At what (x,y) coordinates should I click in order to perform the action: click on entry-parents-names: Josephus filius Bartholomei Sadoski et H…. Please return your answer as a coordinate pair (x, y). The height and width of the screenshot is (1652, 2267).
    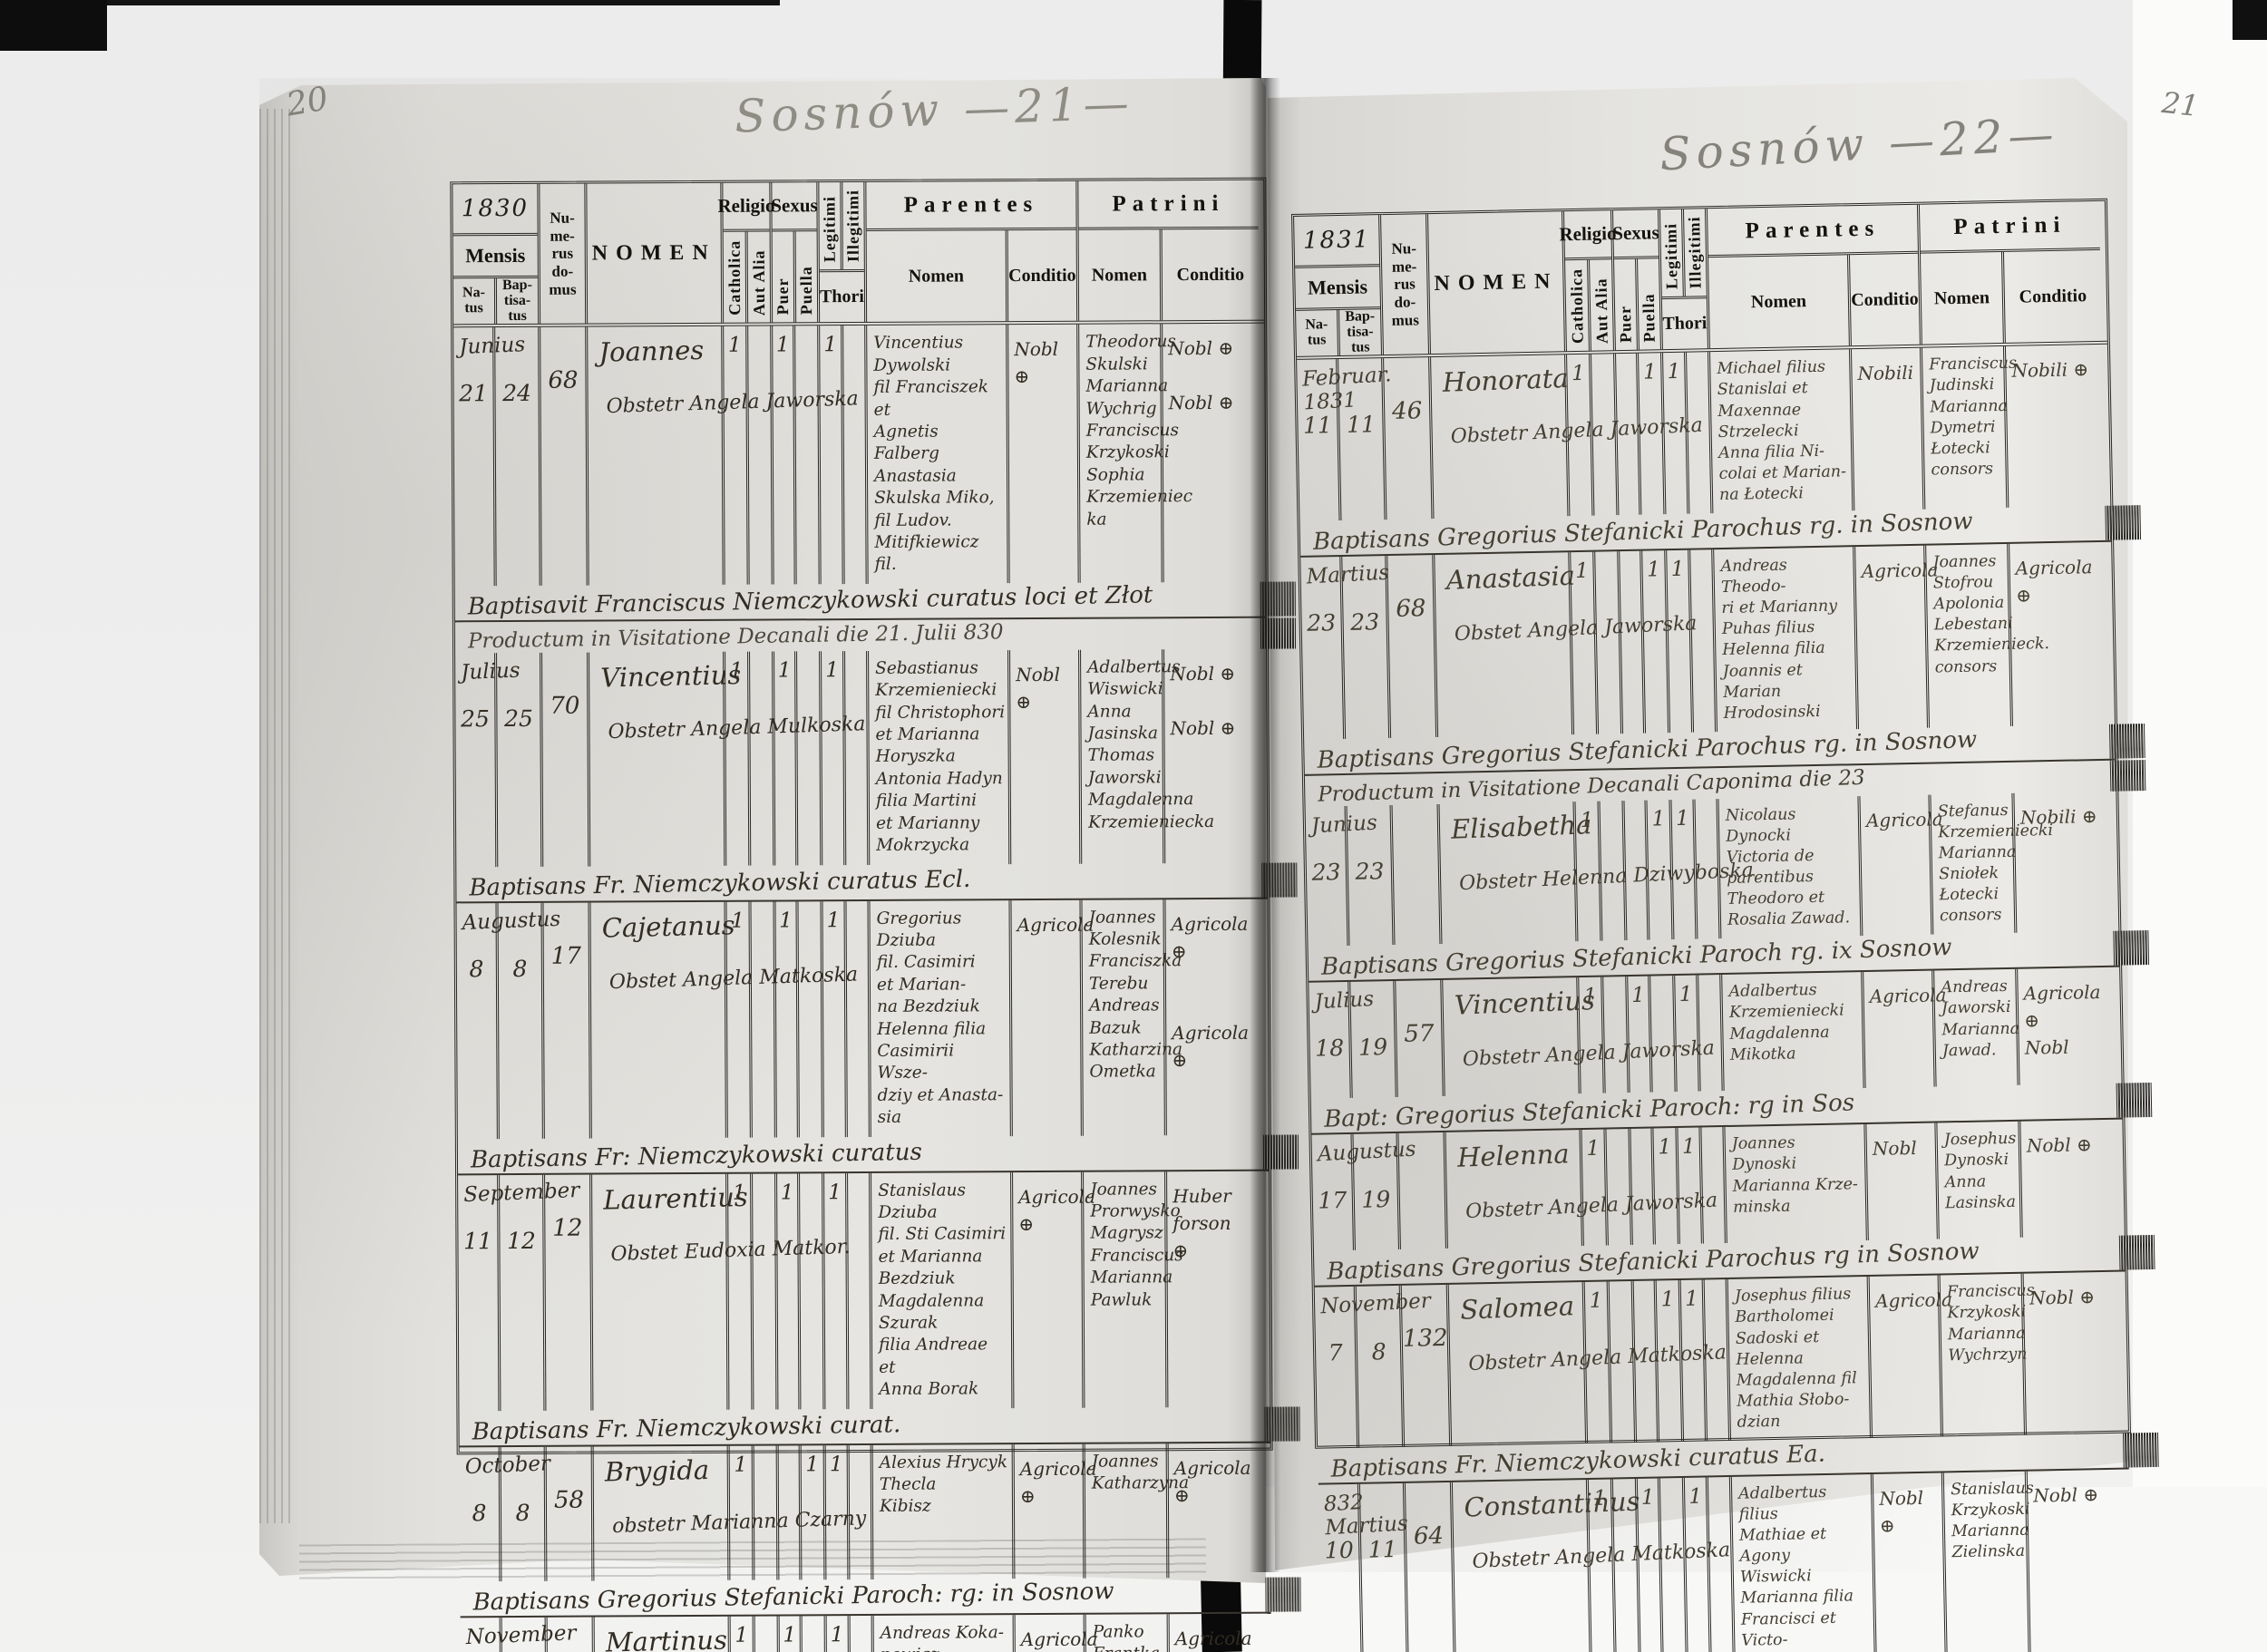
    Looking at the image, I should click on (1800, 1359).